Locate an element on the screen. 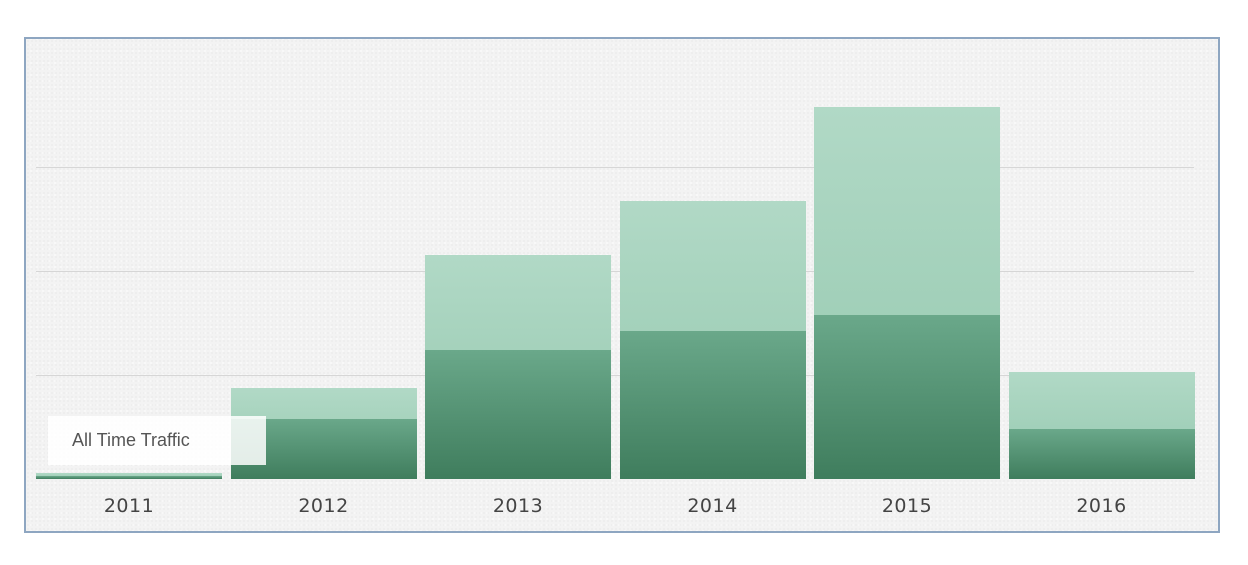 The width and height of the screenshot is (1248, 565). legend-label: All Time Traffic is located at coordinates (157, 440).